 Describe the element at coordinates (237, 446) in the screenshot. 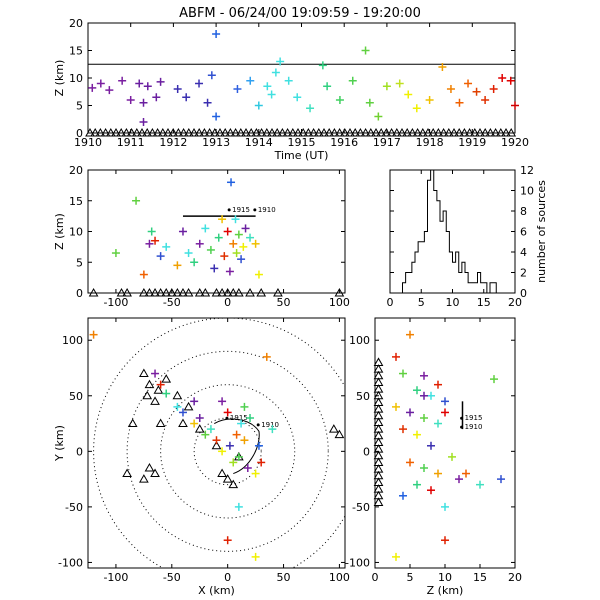

I see `flash-outline` at that location.